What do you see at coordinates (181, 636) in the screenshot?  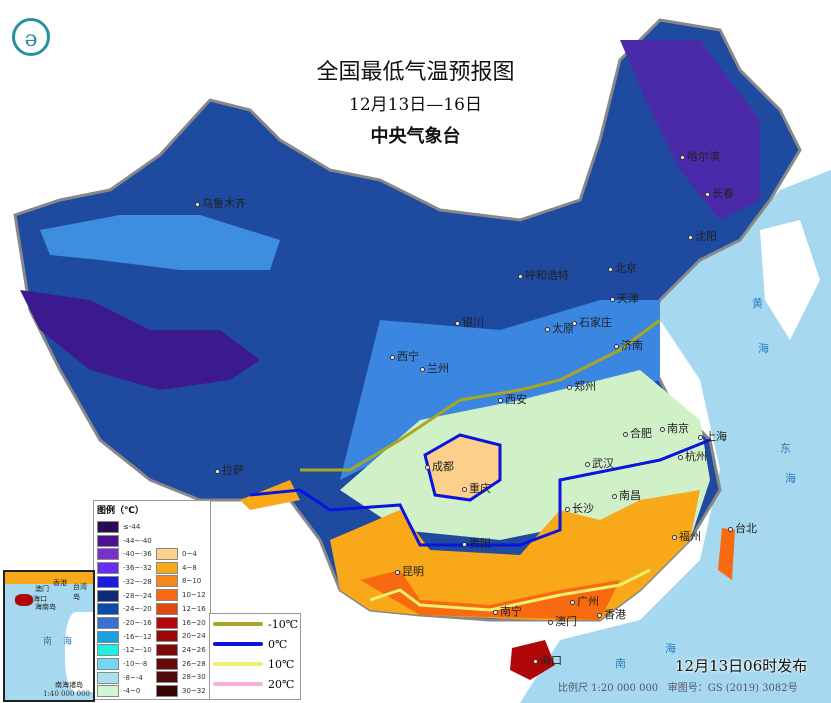 I see `legend-swatch-item: 20~24` at bounding box center [181, 636].